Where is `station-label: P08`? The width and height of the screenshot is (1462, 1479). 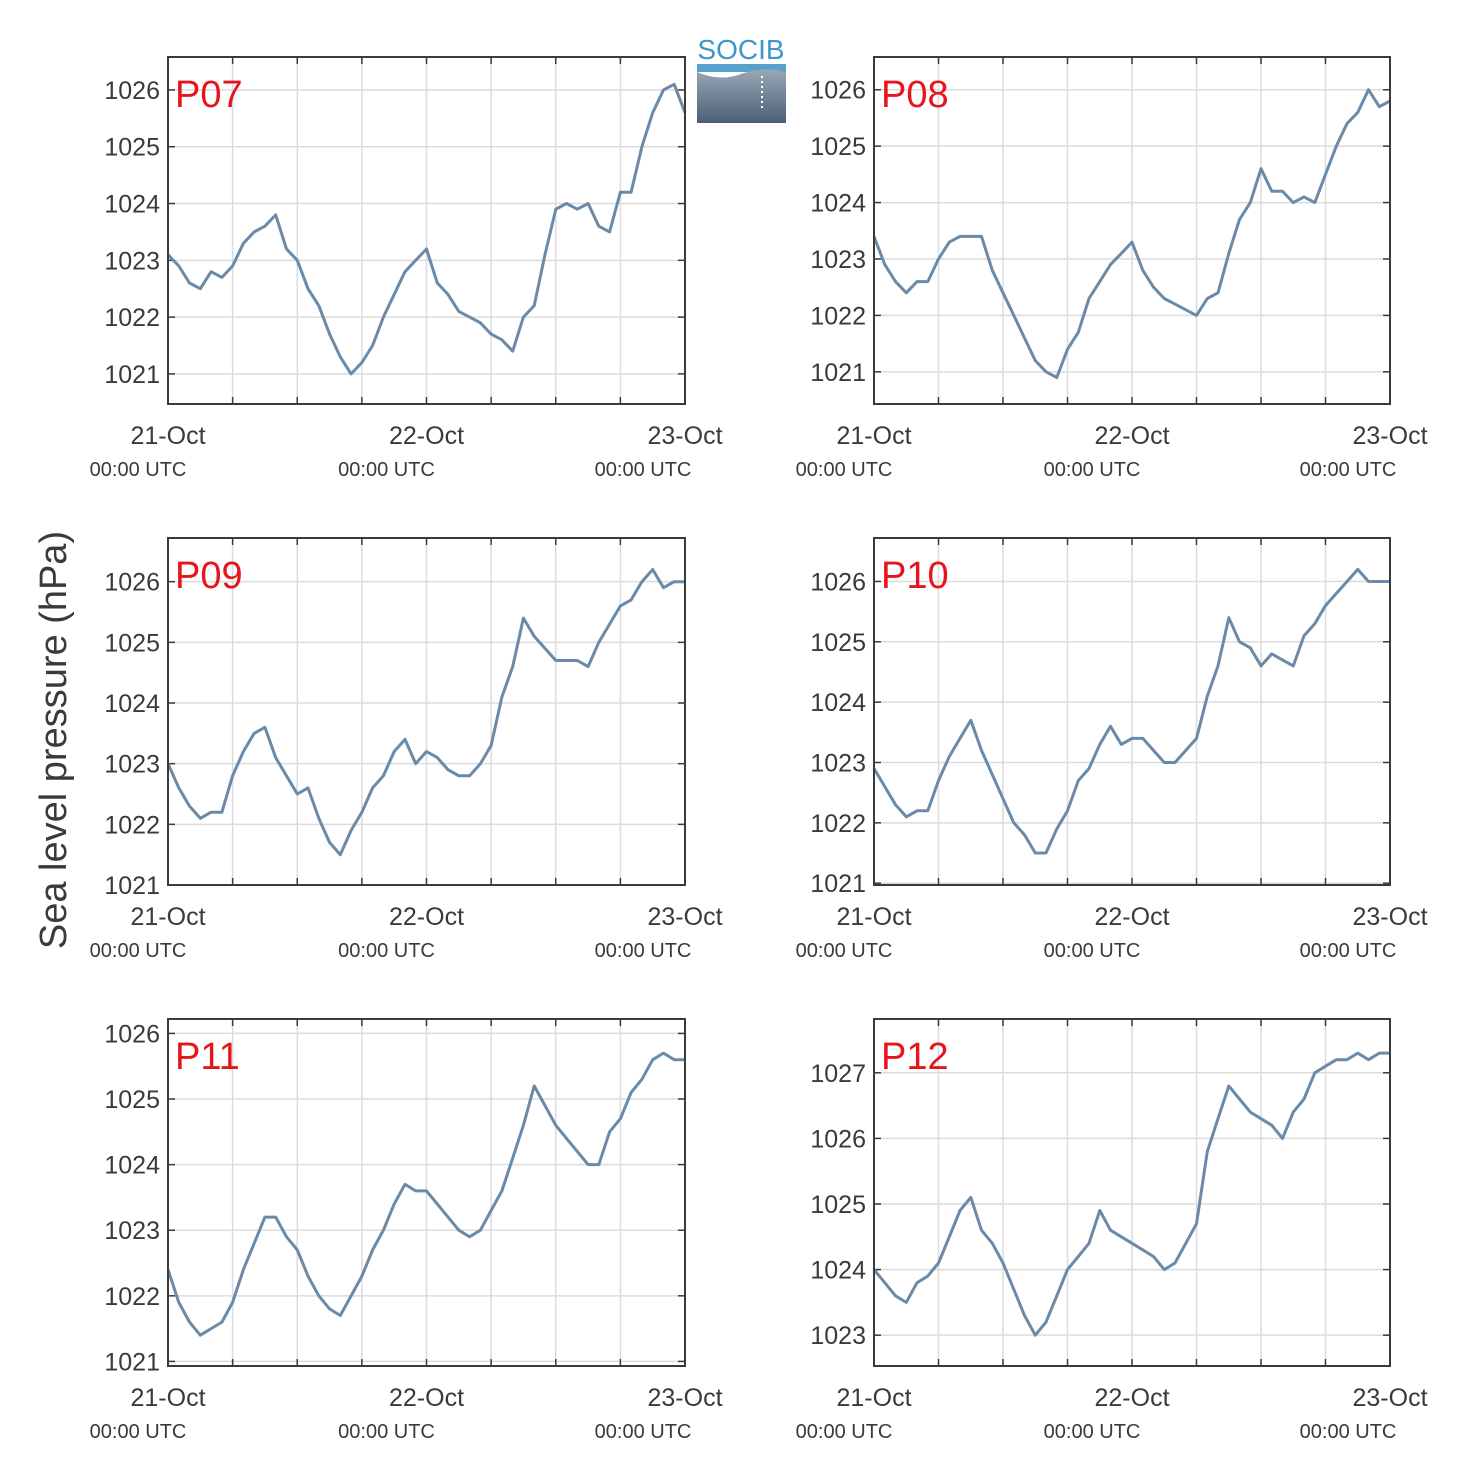 station-label: P08 is located at coordinates (915, 95).